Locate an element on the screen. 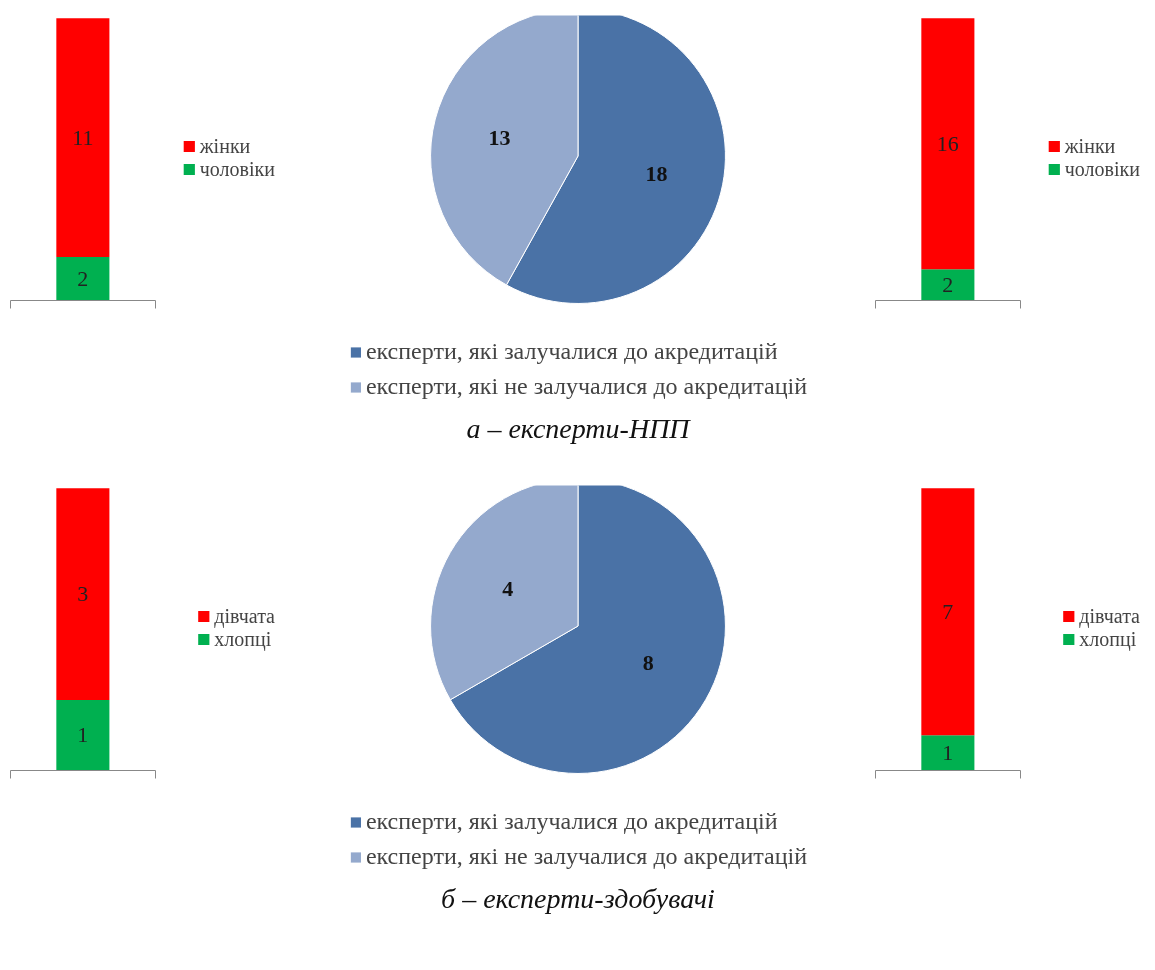 The height and width of the screenshot is (970, 1155). data-label: 3 is located at coordinates (83, 594).